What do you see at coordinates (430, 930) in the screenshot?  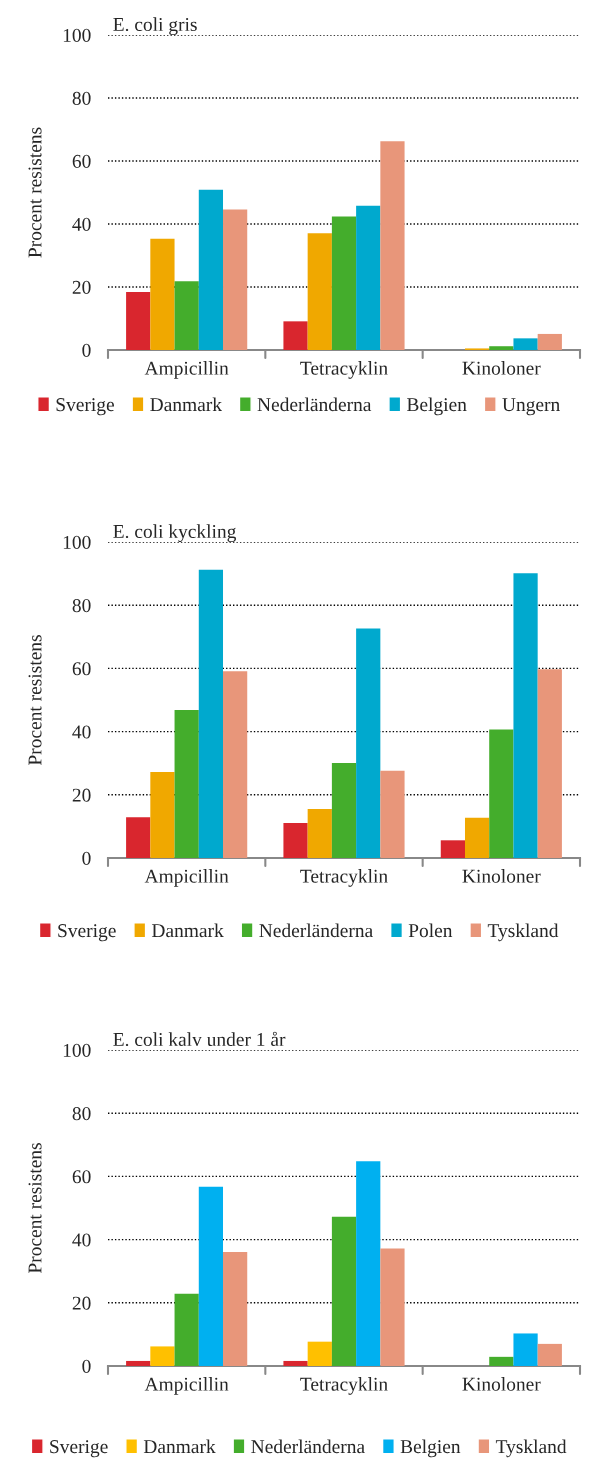 I see `legend-label: Polen` at bounding box center [430, 930].